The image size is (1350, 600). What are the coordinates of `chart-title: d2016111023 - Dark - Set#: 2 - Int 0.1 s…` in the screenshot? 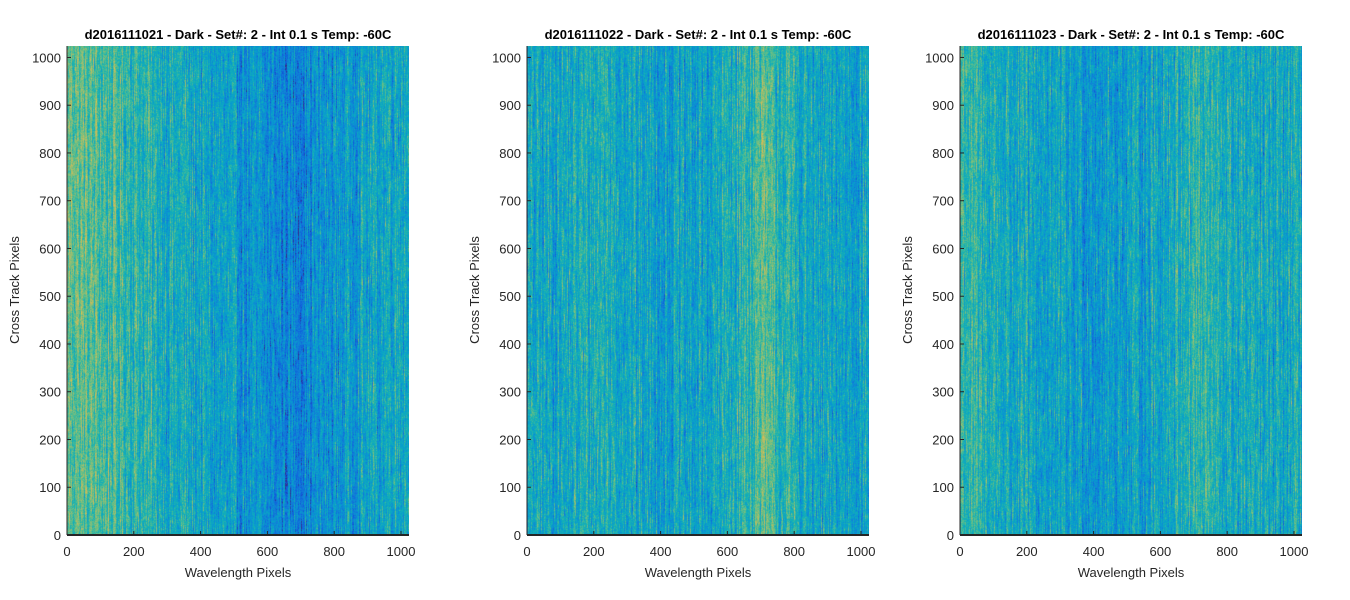 It's located at (1131, 34).